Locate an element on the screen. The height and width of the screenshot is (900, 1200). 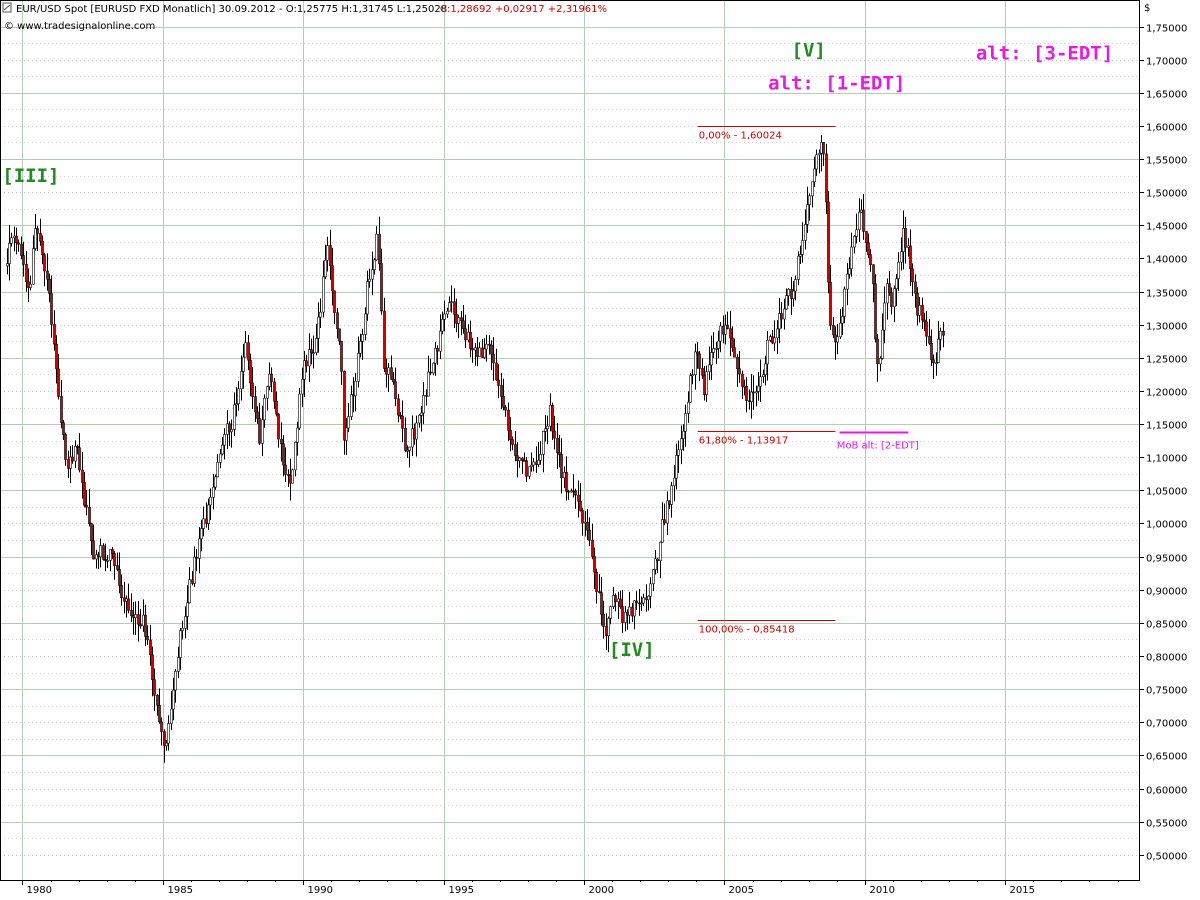
time-tick-label: 1985 is located at coordinates (180, 890).